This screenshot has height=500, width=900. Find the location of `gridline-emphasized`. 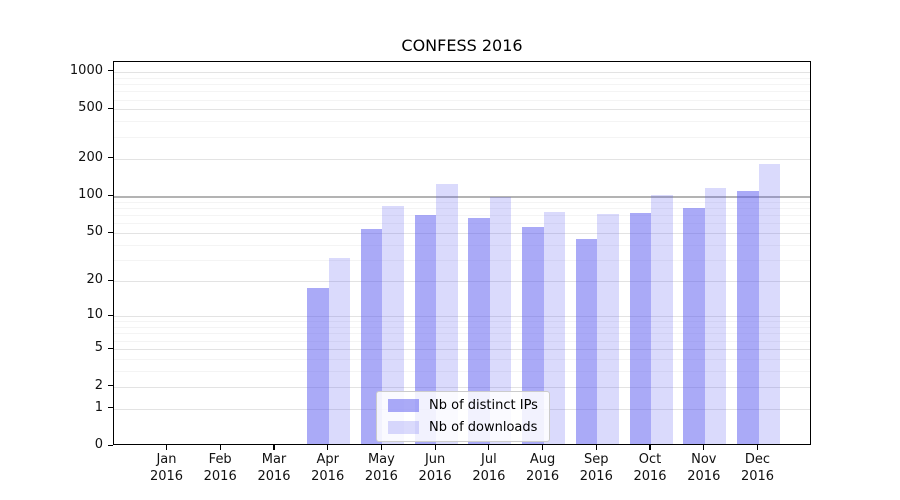

gridline-emphasized is located at coordinates (462, 196).